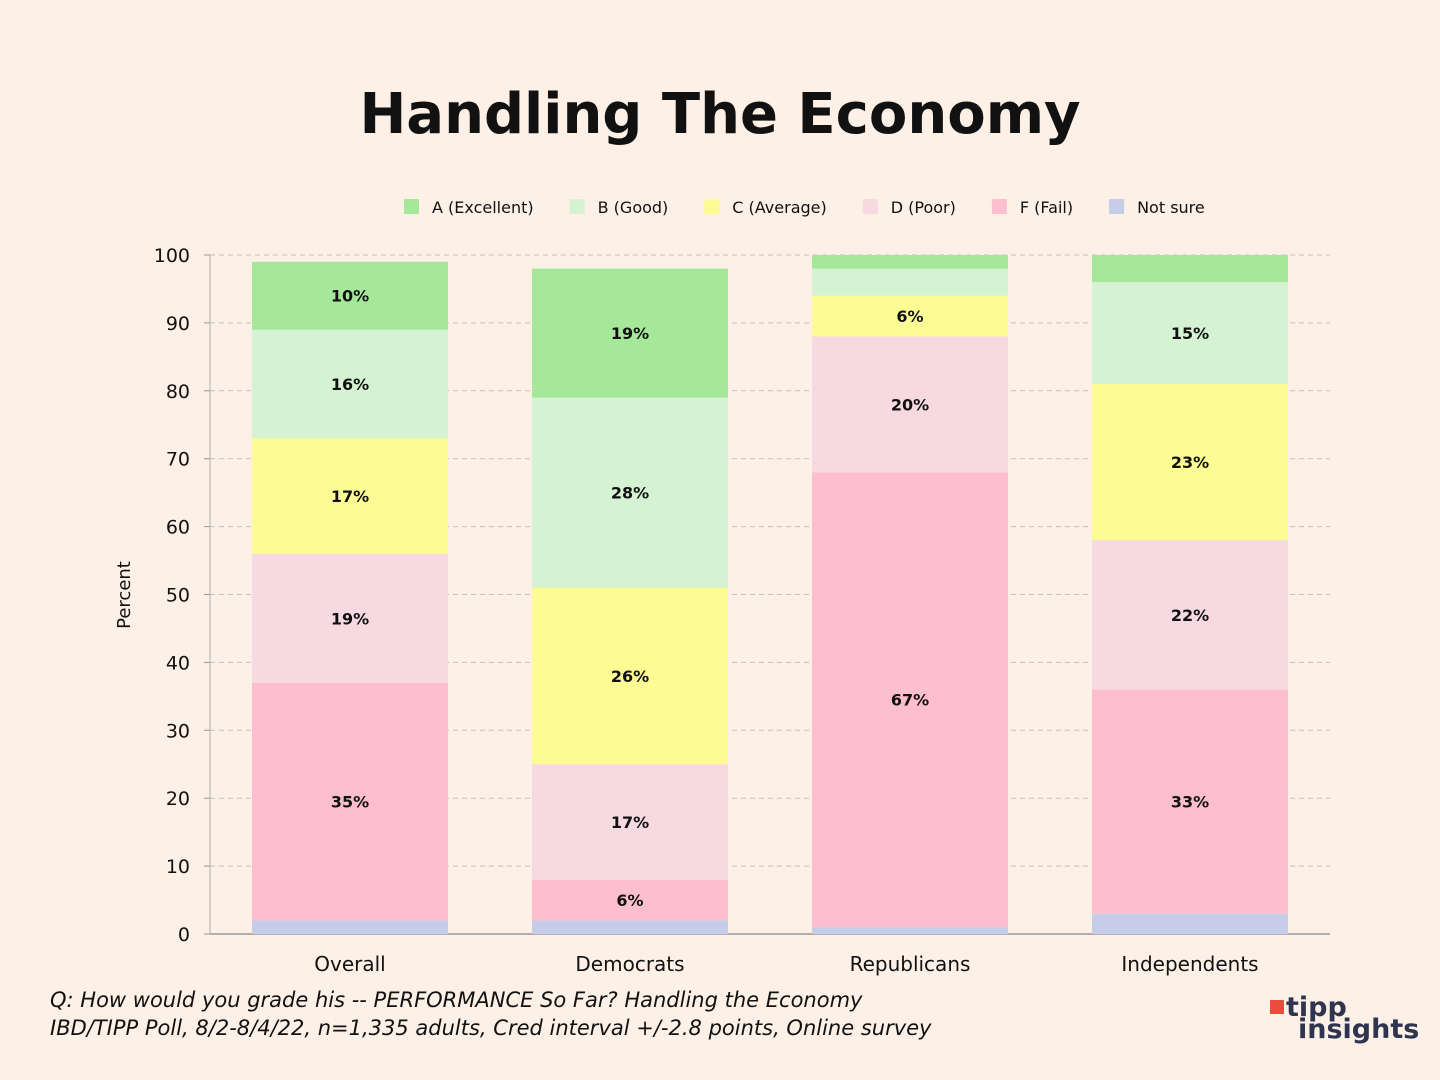 This screenshot has height=1080, width=1440. Describe the element at coordinates (178, 663) in the screenshot. I see `y-tick-label: 40` at that location.